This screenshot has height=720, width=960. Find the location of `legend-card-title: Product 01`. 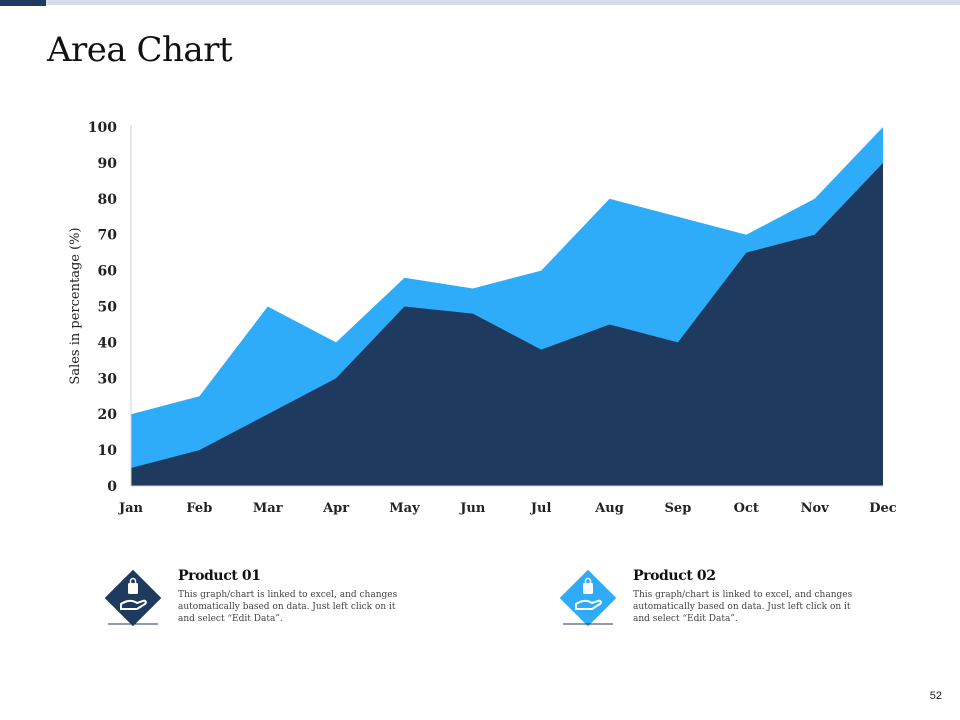

legend-card-title: Product 01 is located at coordinates (219, 576).